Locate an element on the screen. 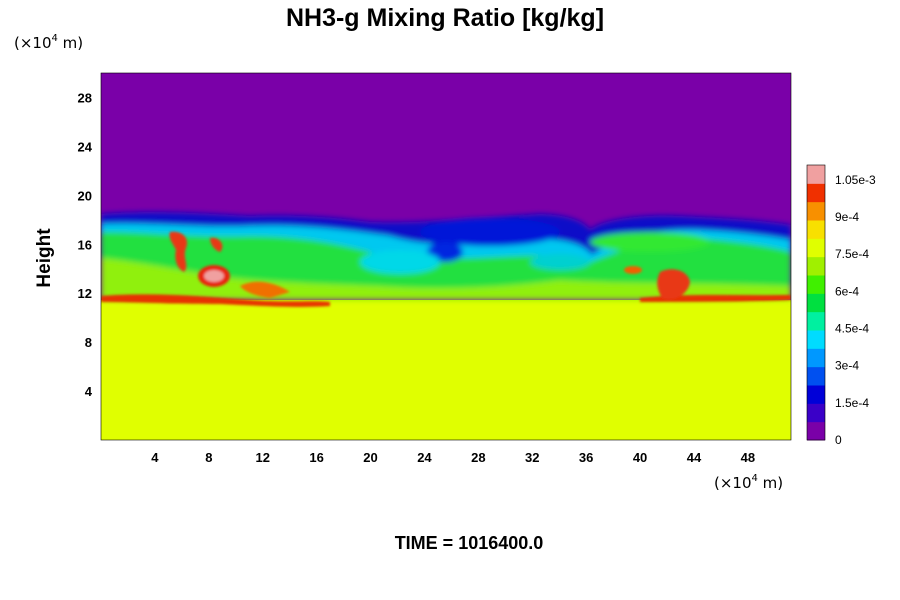 The image size is (900, 600). colorbar-frame is located at coordinates (816, 302).